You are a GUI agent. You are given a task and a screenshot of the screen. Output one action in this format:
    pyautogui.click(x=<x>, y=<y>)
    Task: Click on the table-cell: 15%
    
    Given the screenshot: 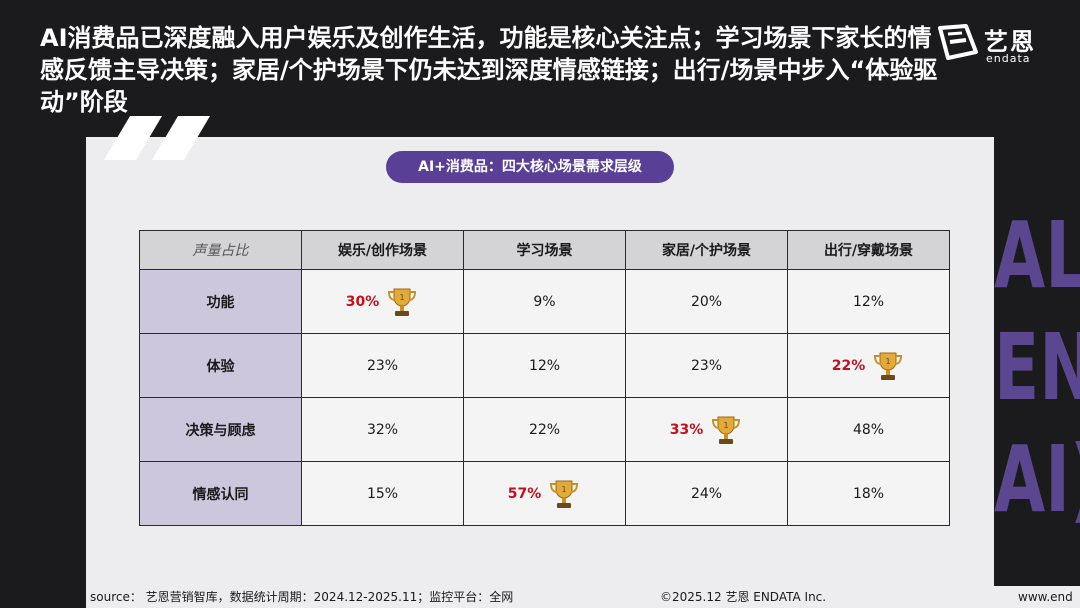 What is the action you would take?
    pyautogui.click(x=382, y=493)
    